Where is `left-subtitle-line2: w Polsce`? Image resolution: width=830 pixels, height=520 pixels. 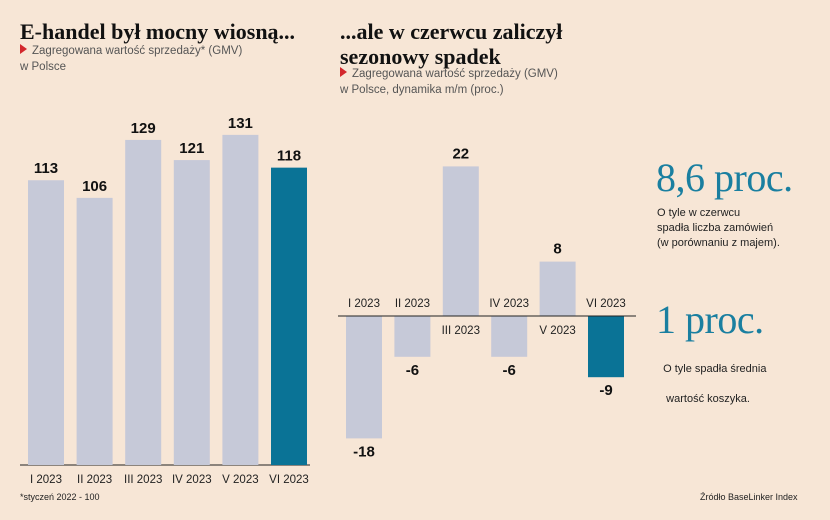
left-subtitle-line2: w Polsce is located at coordinates (43, 67).